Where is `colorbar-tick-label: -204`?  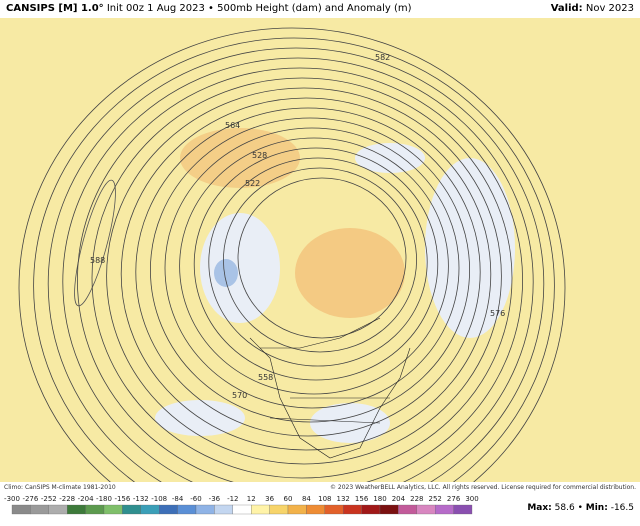 colorbar-tick-label: -204 is located at coordinates (86, 499).